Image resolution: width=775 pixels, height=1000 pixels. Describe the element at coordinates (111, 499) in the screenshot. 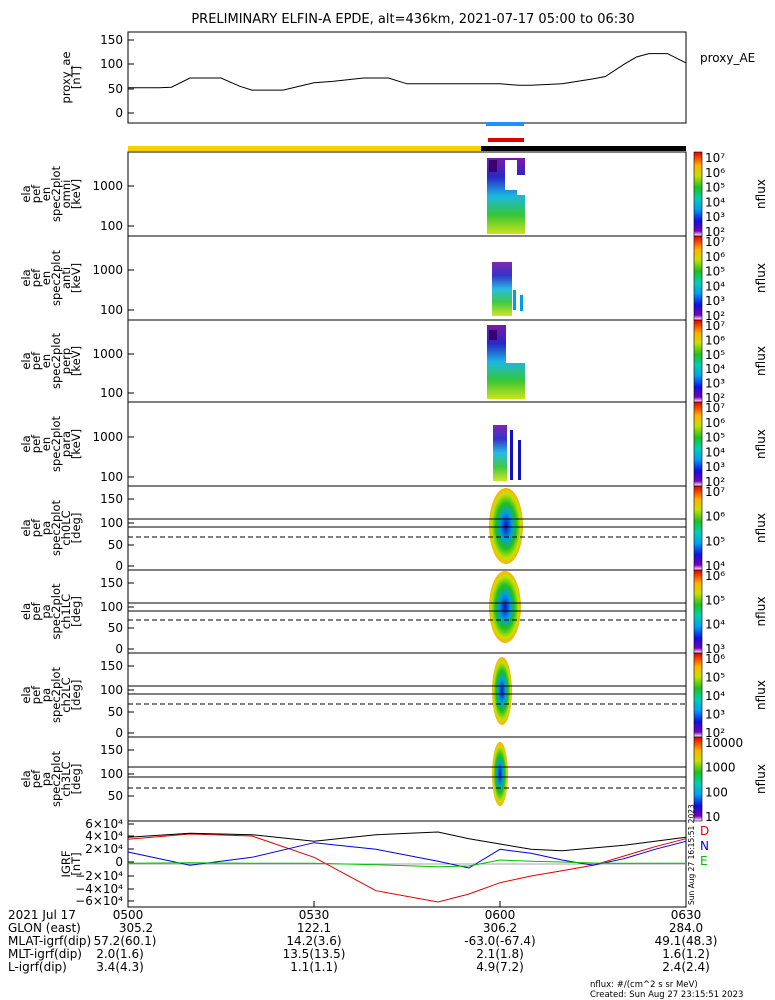

I see `ytick-ch0-0: 150` at that location.